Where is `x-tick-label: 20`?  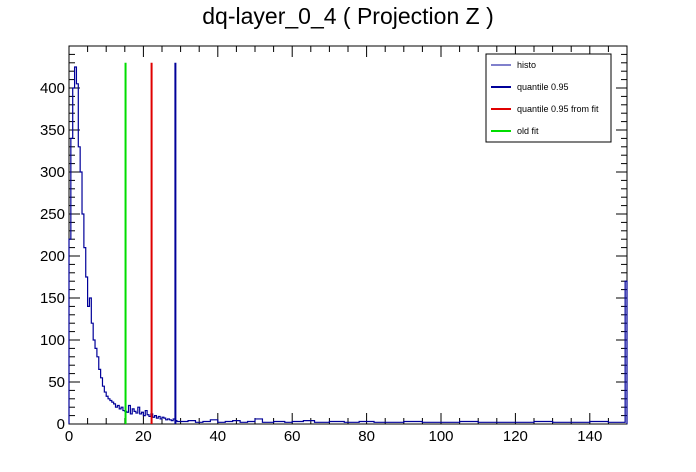
x-tick-label: 20 is located at coordinates (143, 436).